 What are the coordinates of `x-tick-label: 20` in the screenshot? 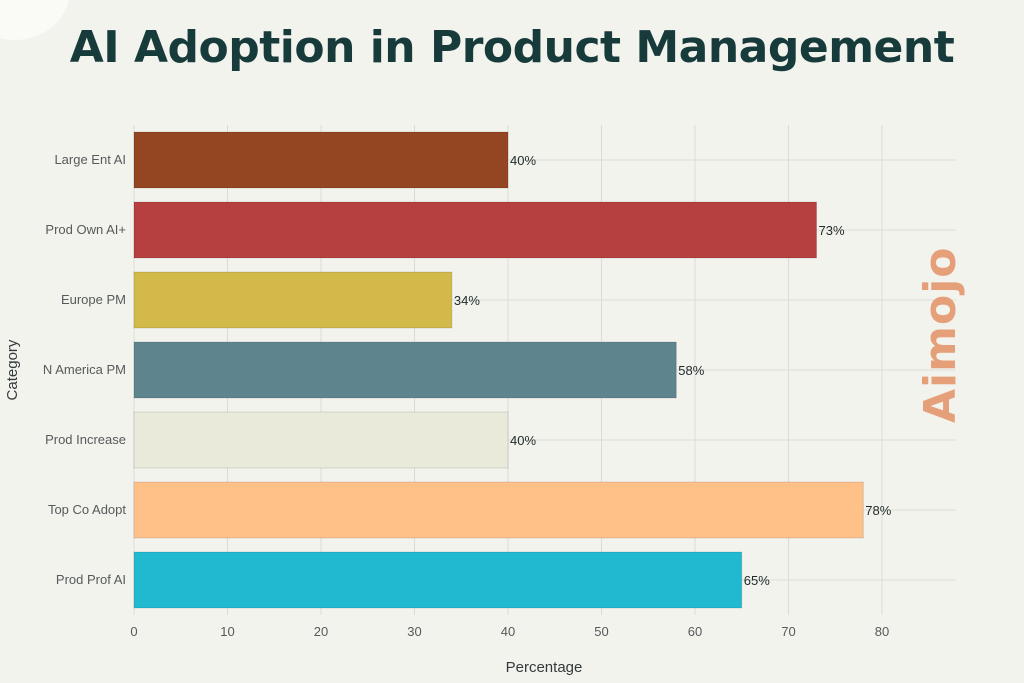 It's located at (321, 631).